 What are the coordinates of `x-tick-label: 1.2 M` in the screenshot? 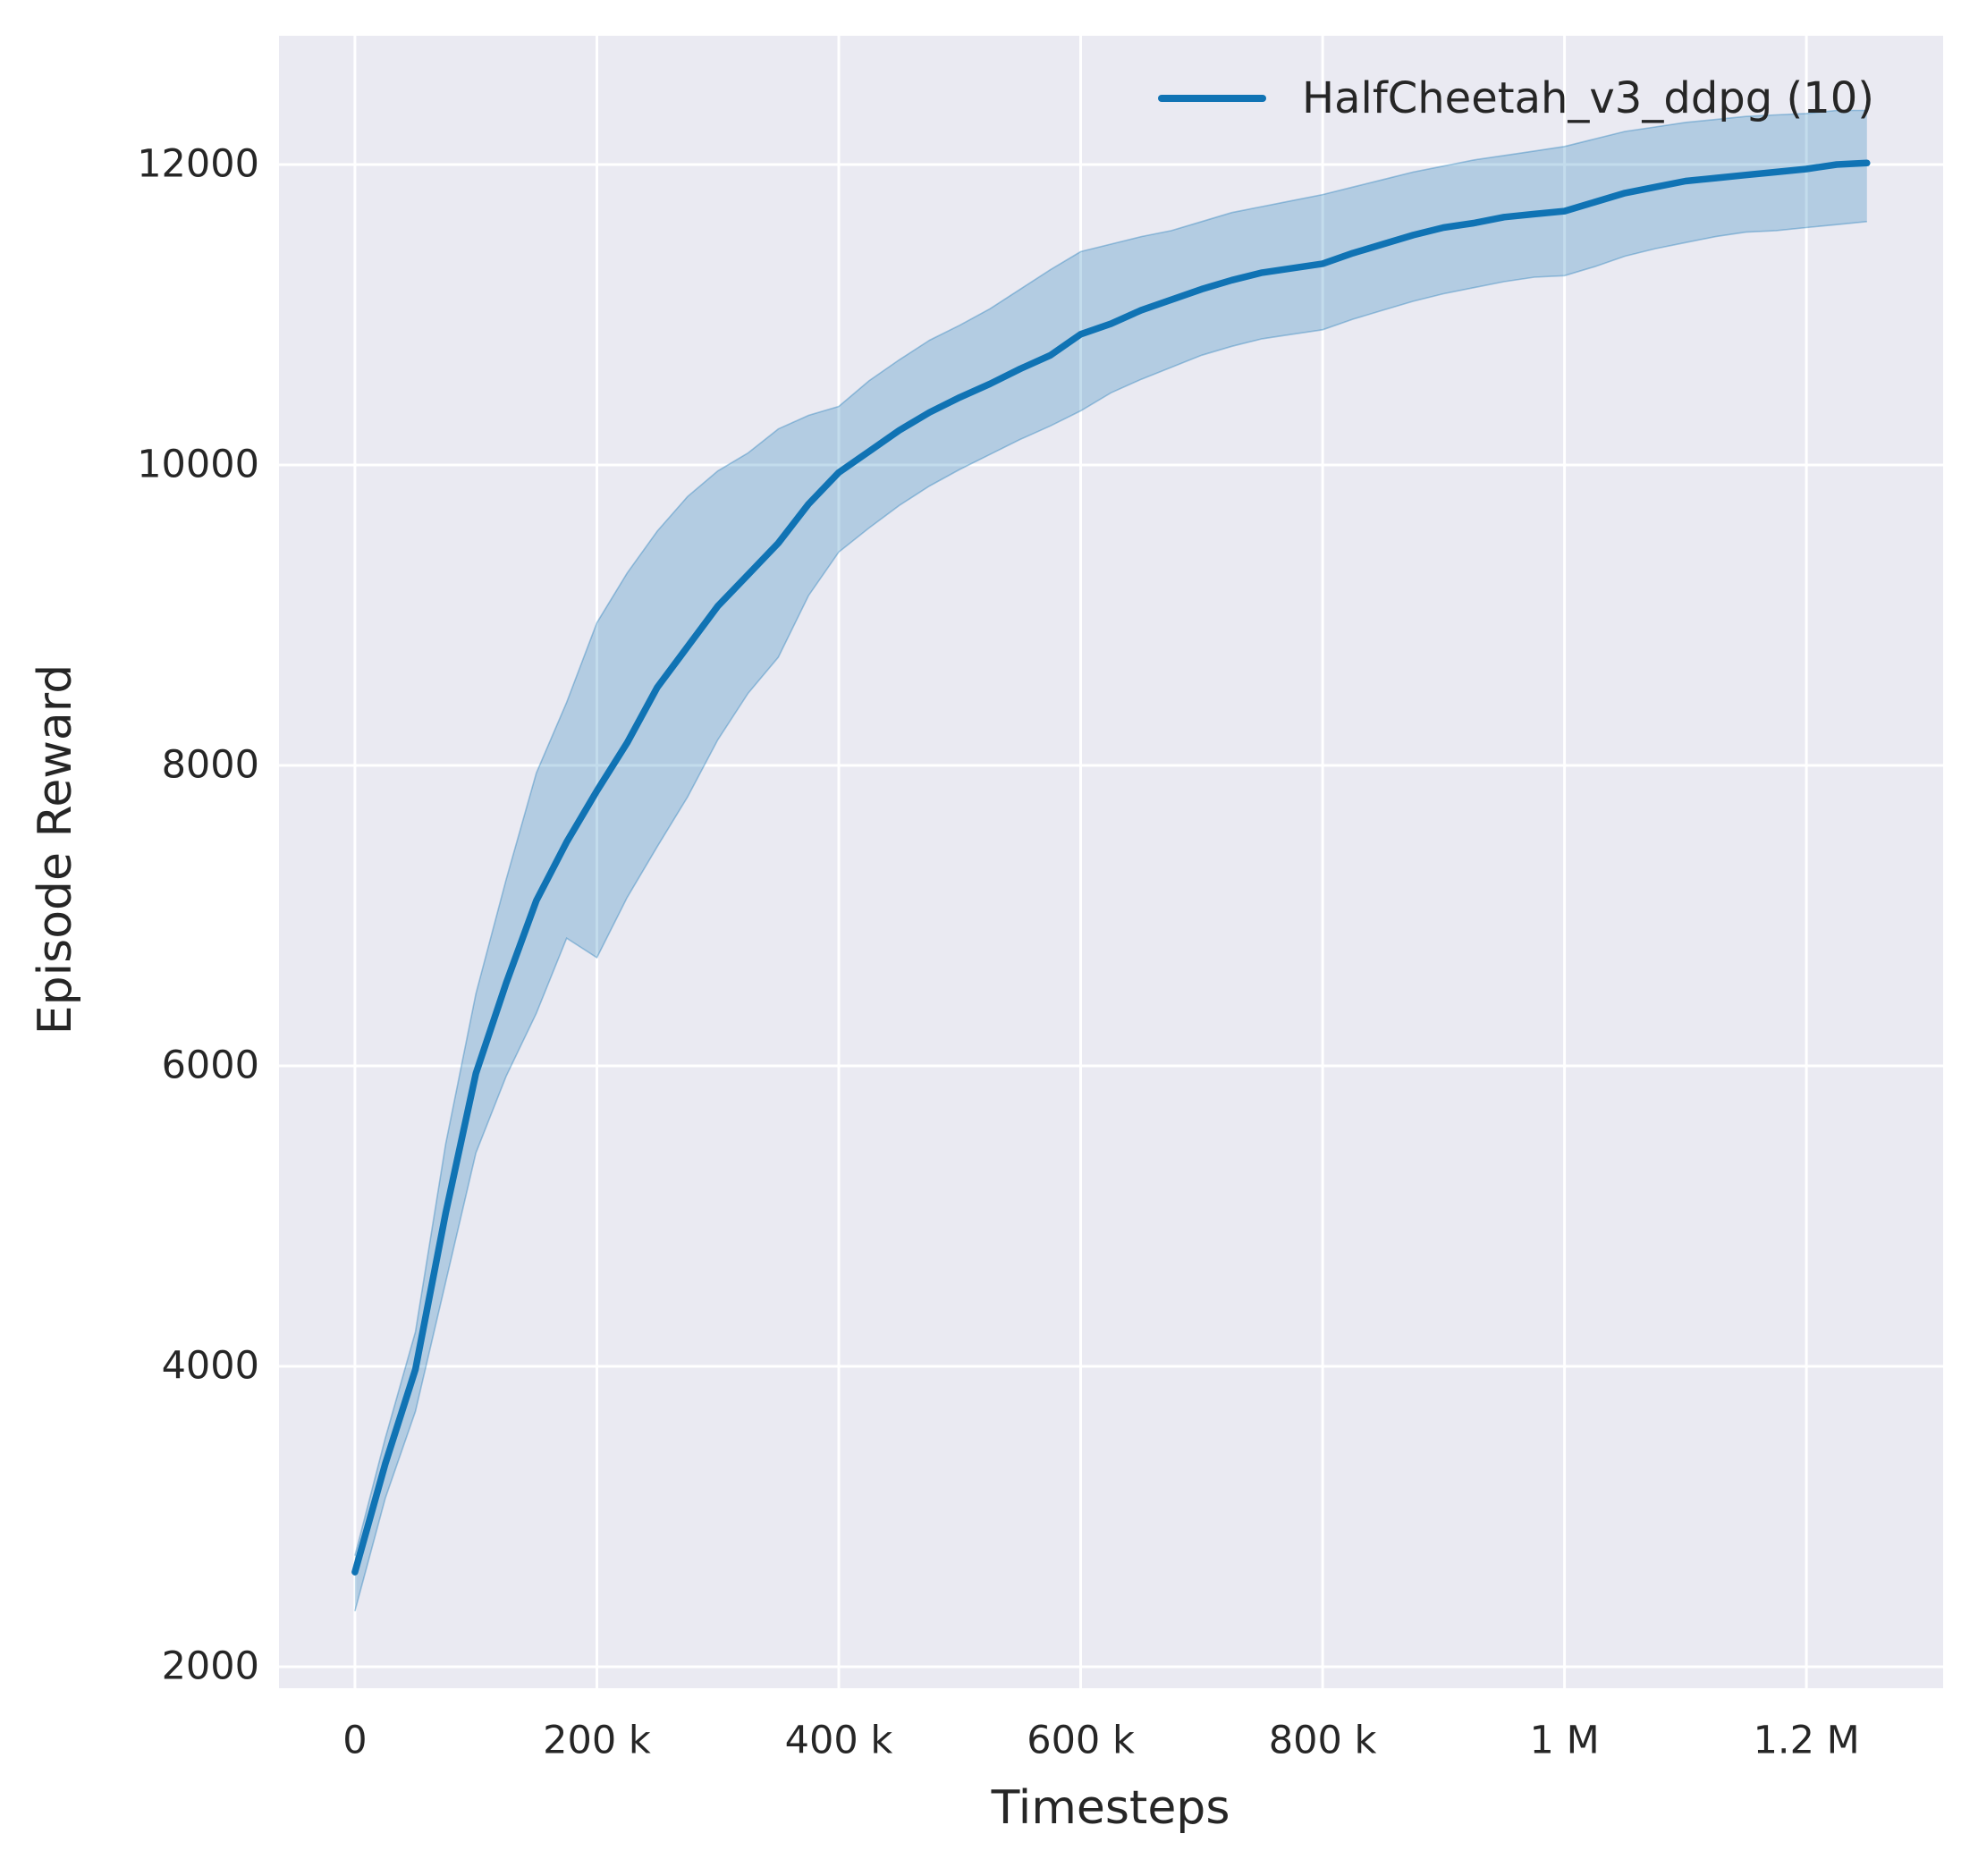 It's located at (1806, 1741).